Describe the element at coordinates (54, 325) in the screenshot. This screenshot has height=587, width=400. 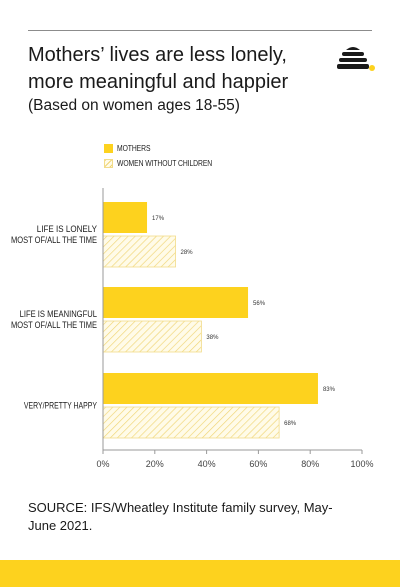
I see `category-label-1-1: MOST OF/ALL THE TIME` at that location.